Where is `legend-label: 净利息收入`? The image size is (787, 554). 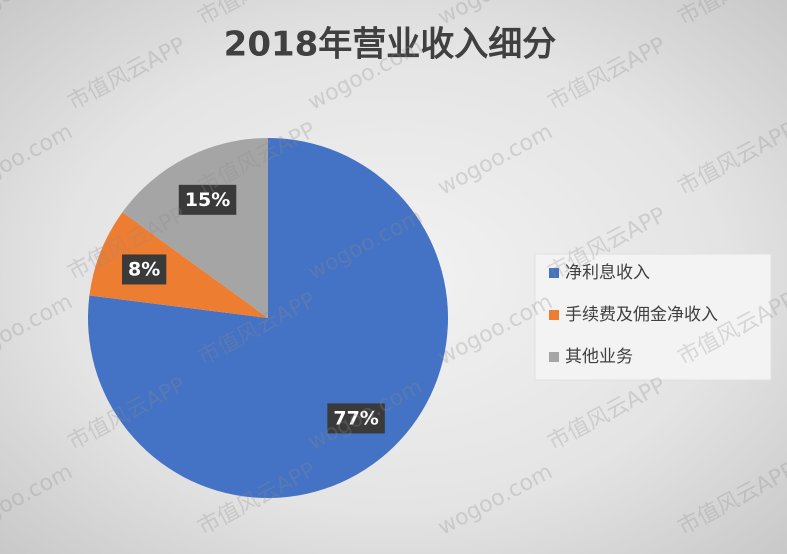 legend-label: 净利息收入 is located at coordinates (607, 273).